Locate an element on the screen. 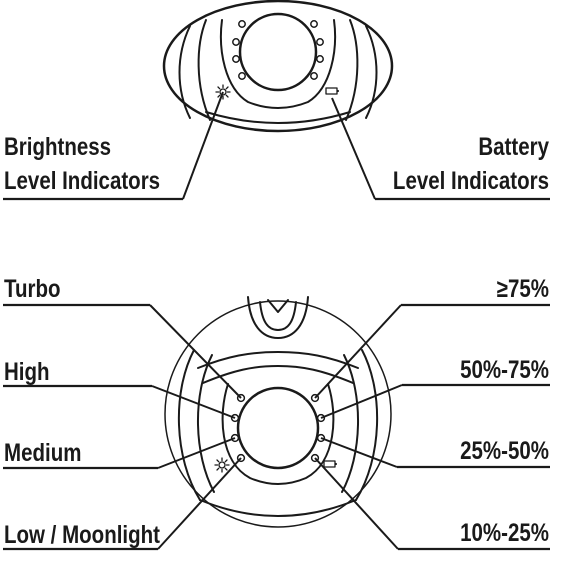 The width and height of the screenshot is (564, 575). battery-callout-line-1: Battery is located at coordinates (513, 146).